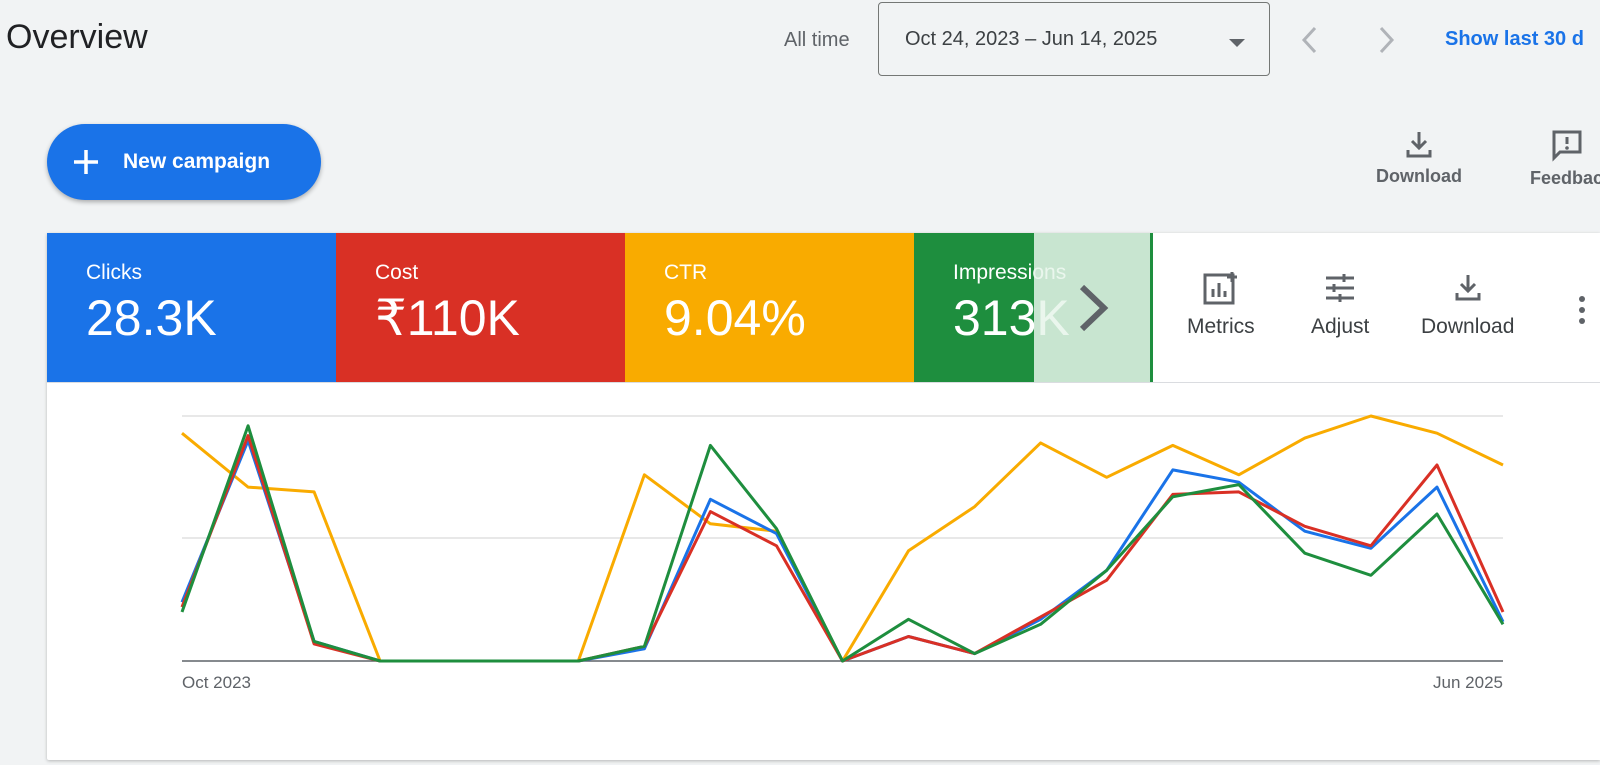 The image size is (1600, 765). Describe the element at coordinates (1031, 38) in the screenshot. I see `date-range-value: Oct 24, 2023 – Jun 14, 2025` at that location.